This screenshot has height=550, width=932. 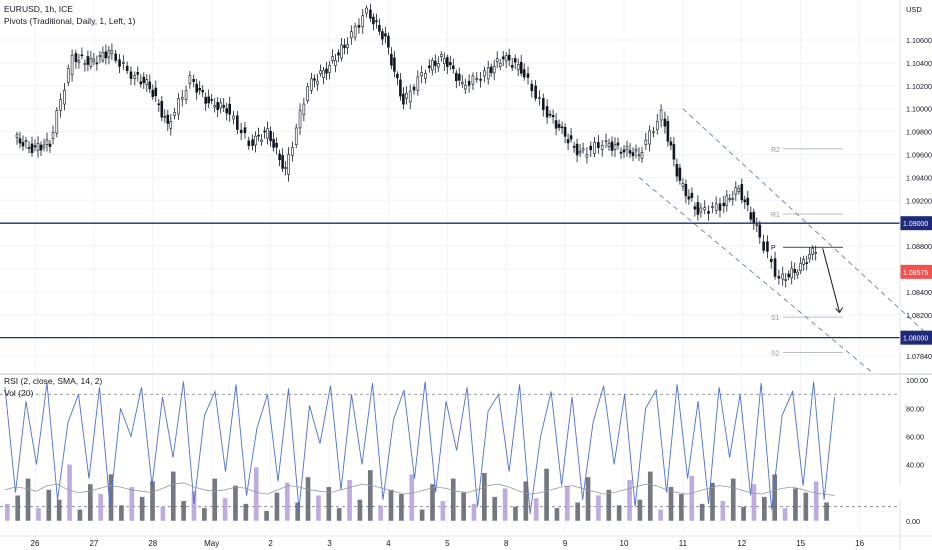 I want to click on rsi-sma-line, so click(x=419, y=489).